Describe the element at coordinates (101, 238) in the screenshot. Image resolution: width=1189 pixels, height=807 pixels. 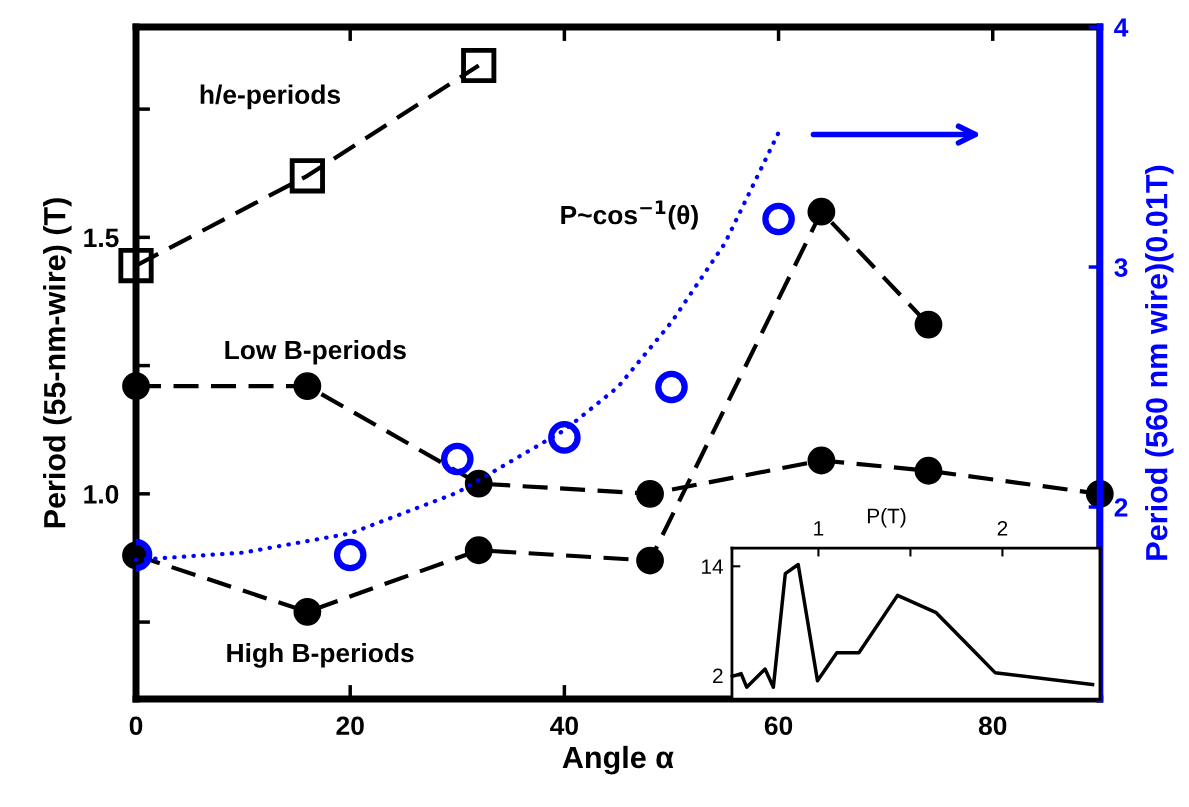
I see `y-tick-label: 1.5` at that location.